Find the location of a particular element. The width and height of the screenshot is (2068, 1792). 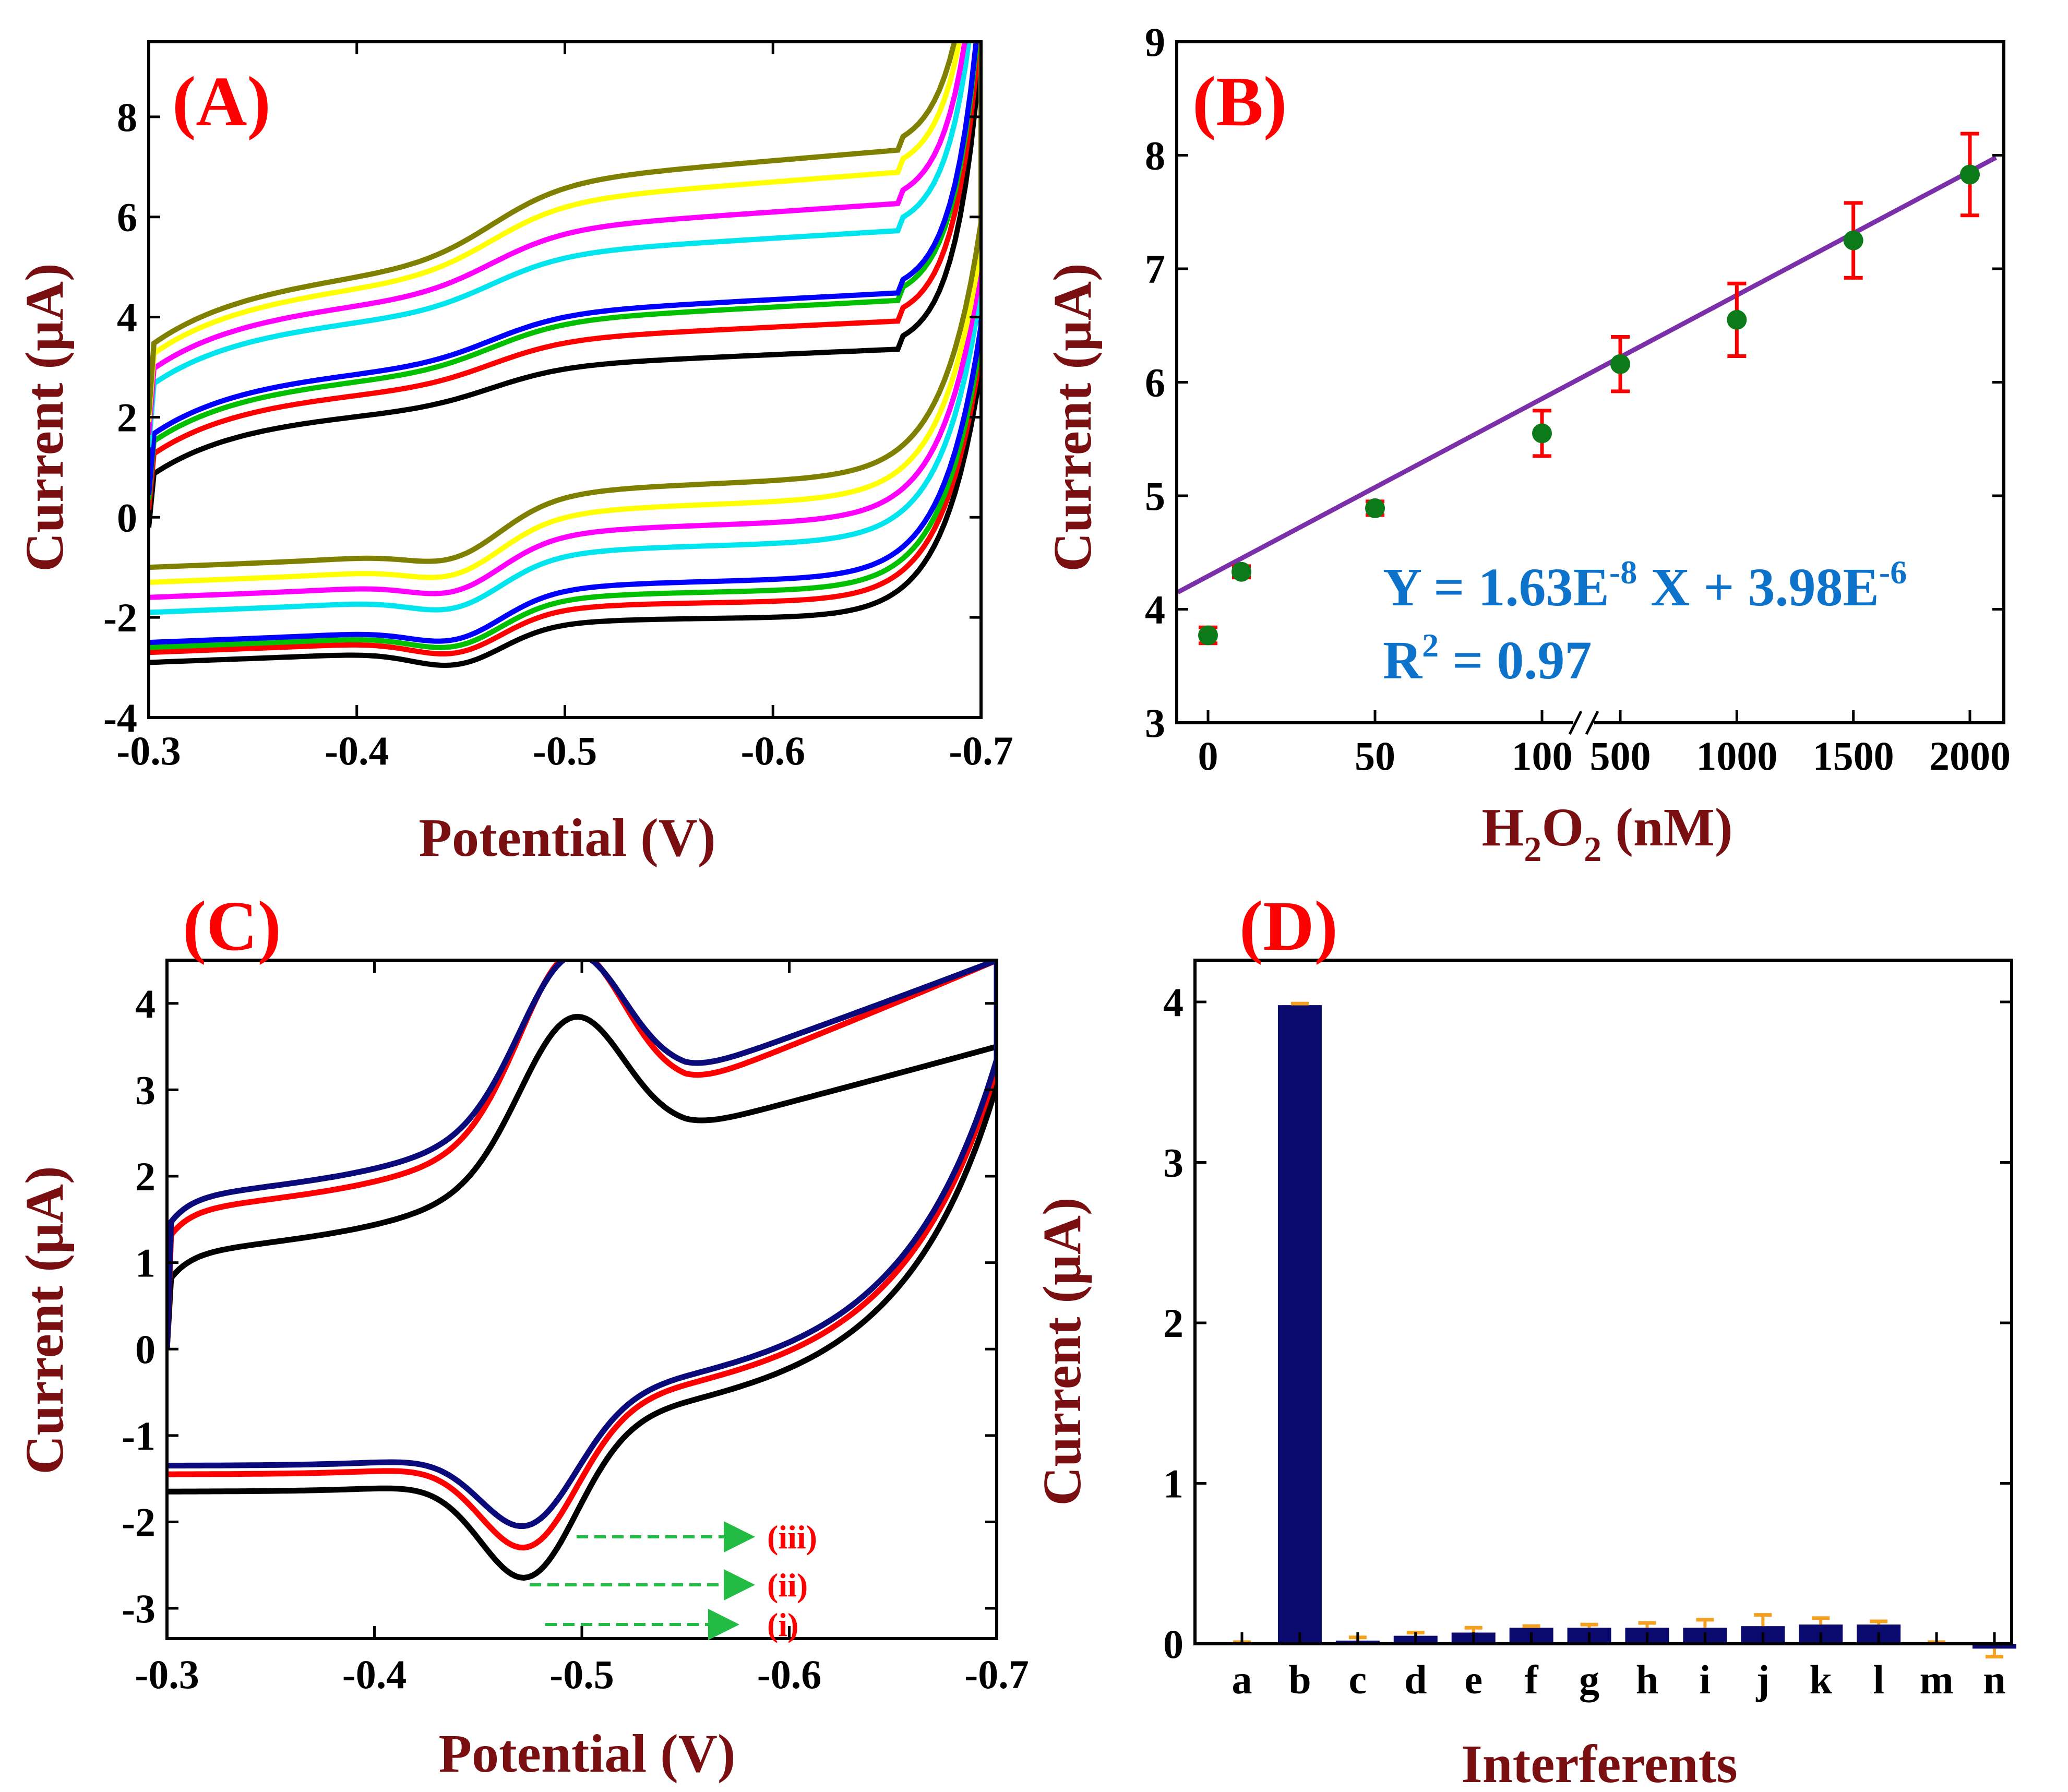

x-tick-label: l is located at coordinates (1878, 1679).